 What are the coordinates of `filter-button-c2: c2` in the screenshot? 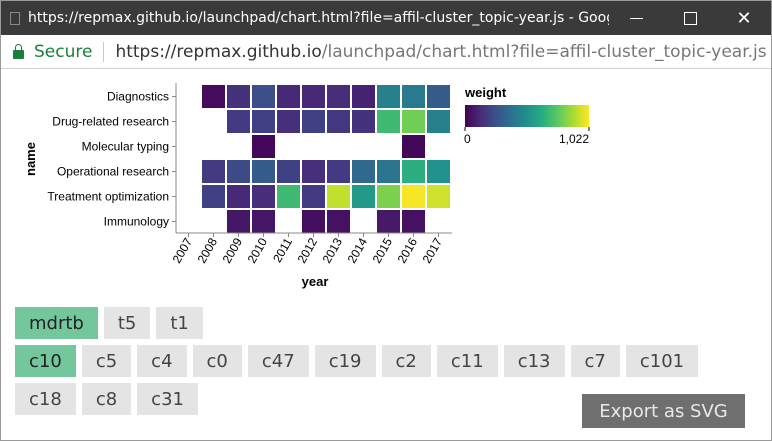 It's located at (406, 361).